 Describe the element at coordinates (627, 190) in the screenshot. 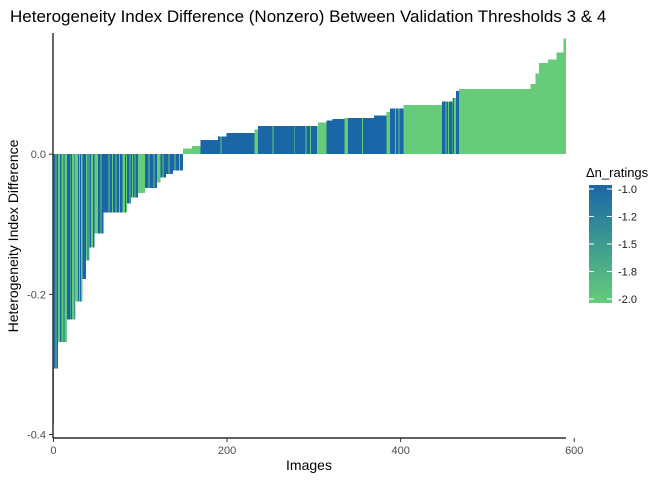

I see `legend-tick-label: -1.0` at that location.